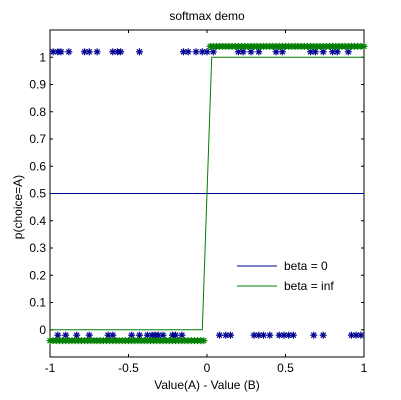 The image size is (401, 400). What do you see at coordinates (50, 368) in the screenshot?
I see `x-tick-label: -1` at bounding box center [50, 368].